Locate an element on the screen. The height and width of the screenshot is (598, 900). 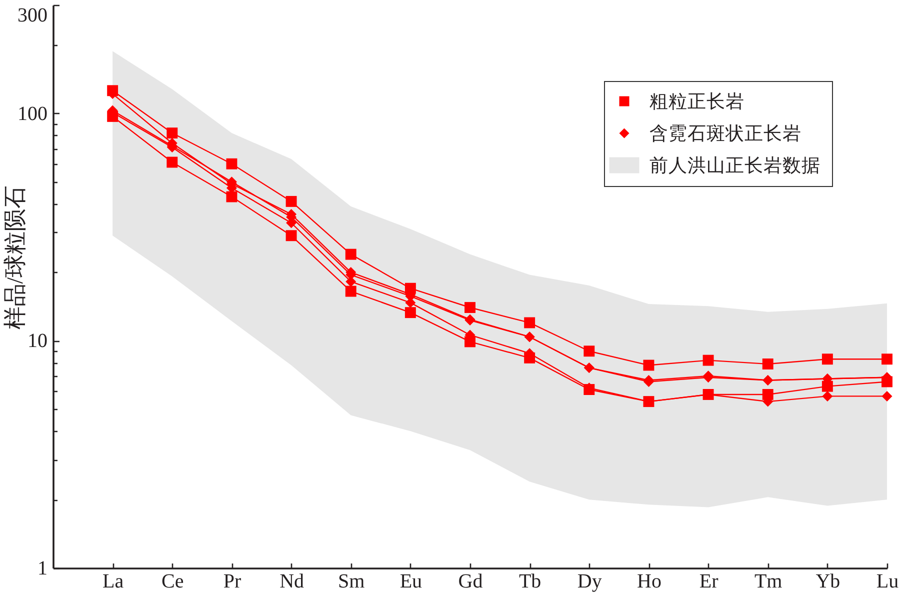
x-tick-label: Tm is located at coordinates (768, 581).